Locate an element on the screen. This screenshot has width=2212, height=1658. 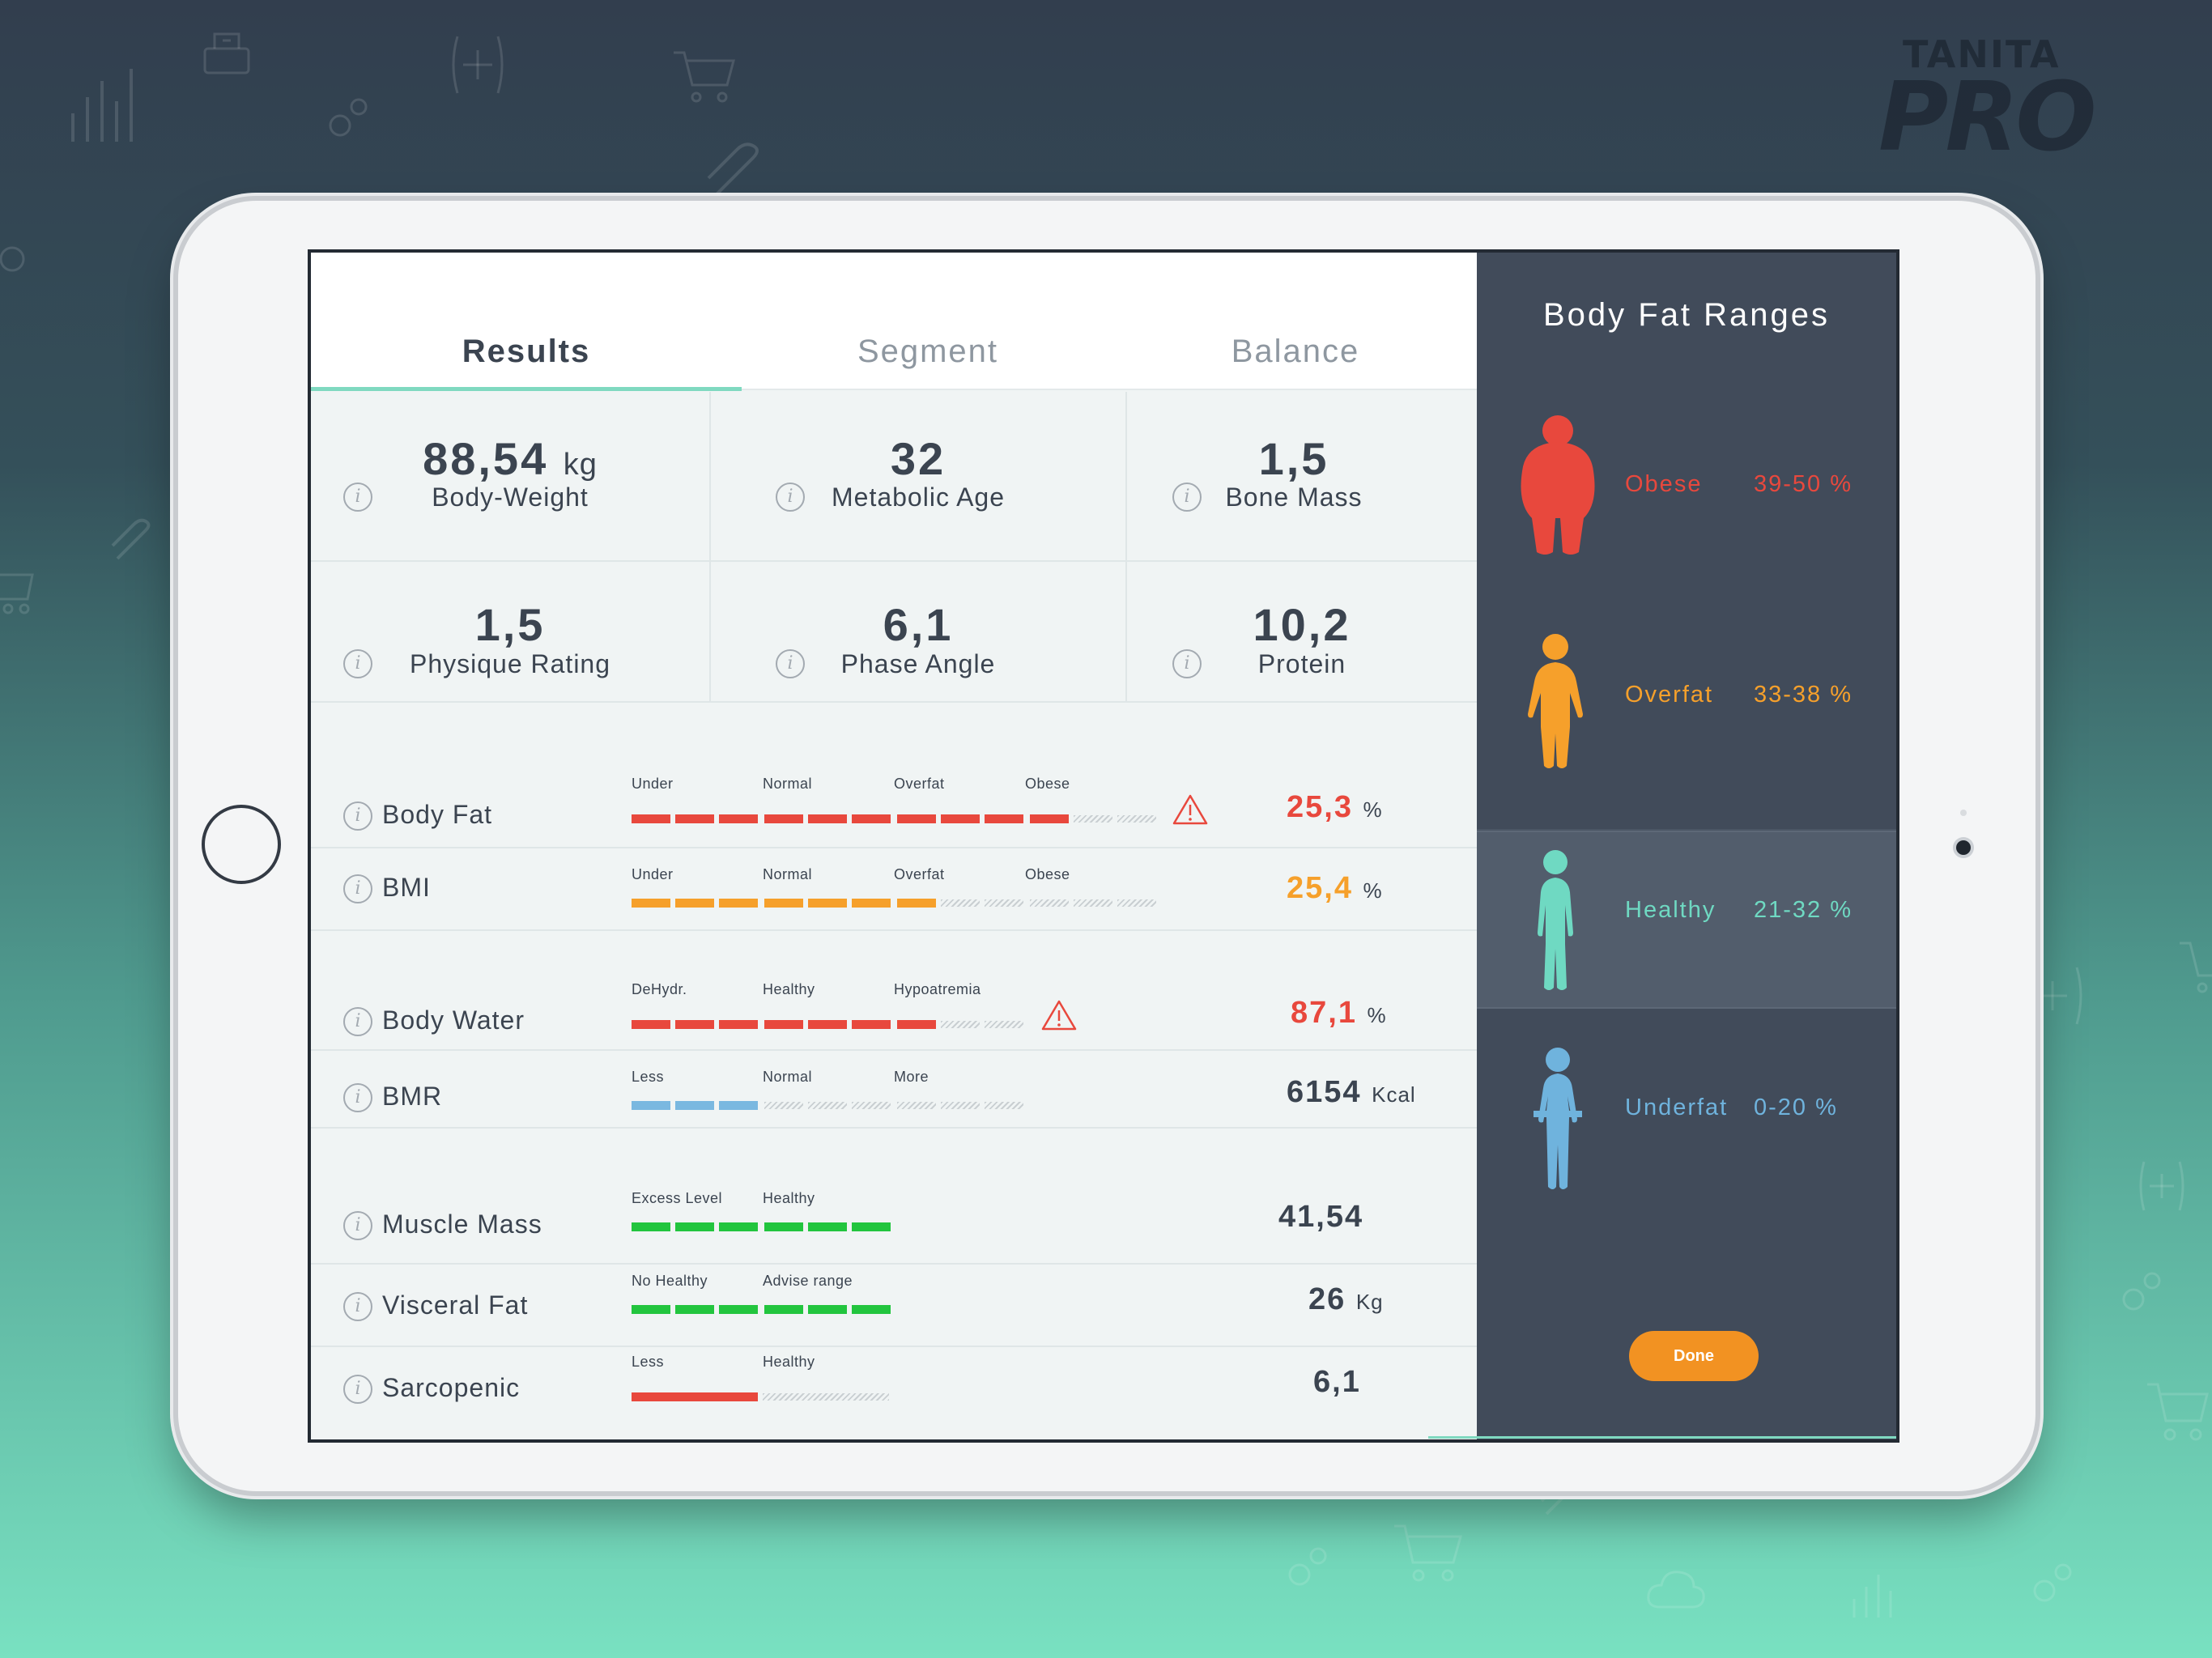
sensor-dot is located at coordinates (1964, 813).